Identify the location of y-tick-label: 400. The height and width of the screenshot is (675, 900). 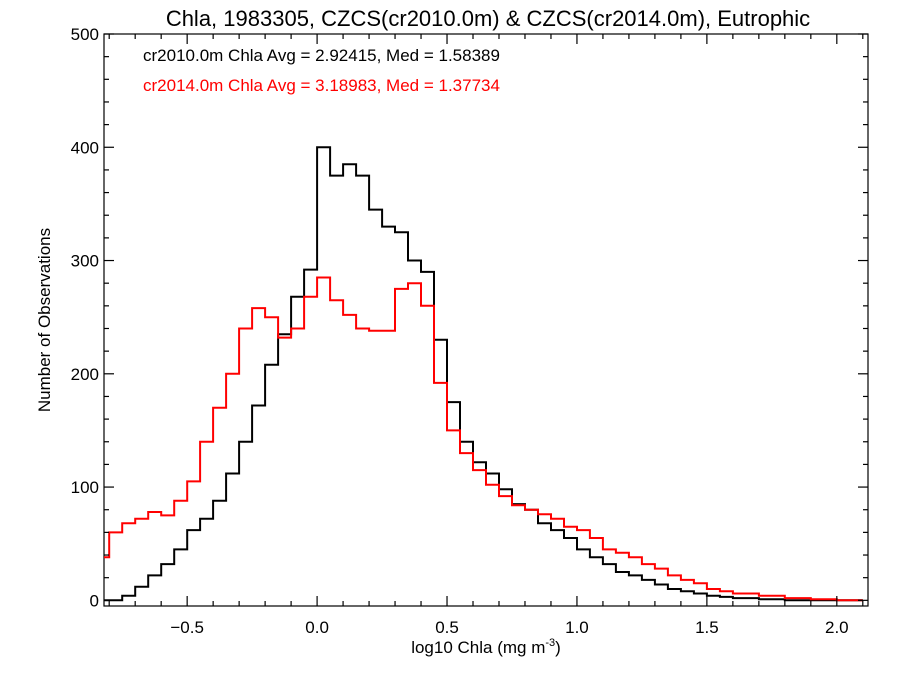
(85, 147).